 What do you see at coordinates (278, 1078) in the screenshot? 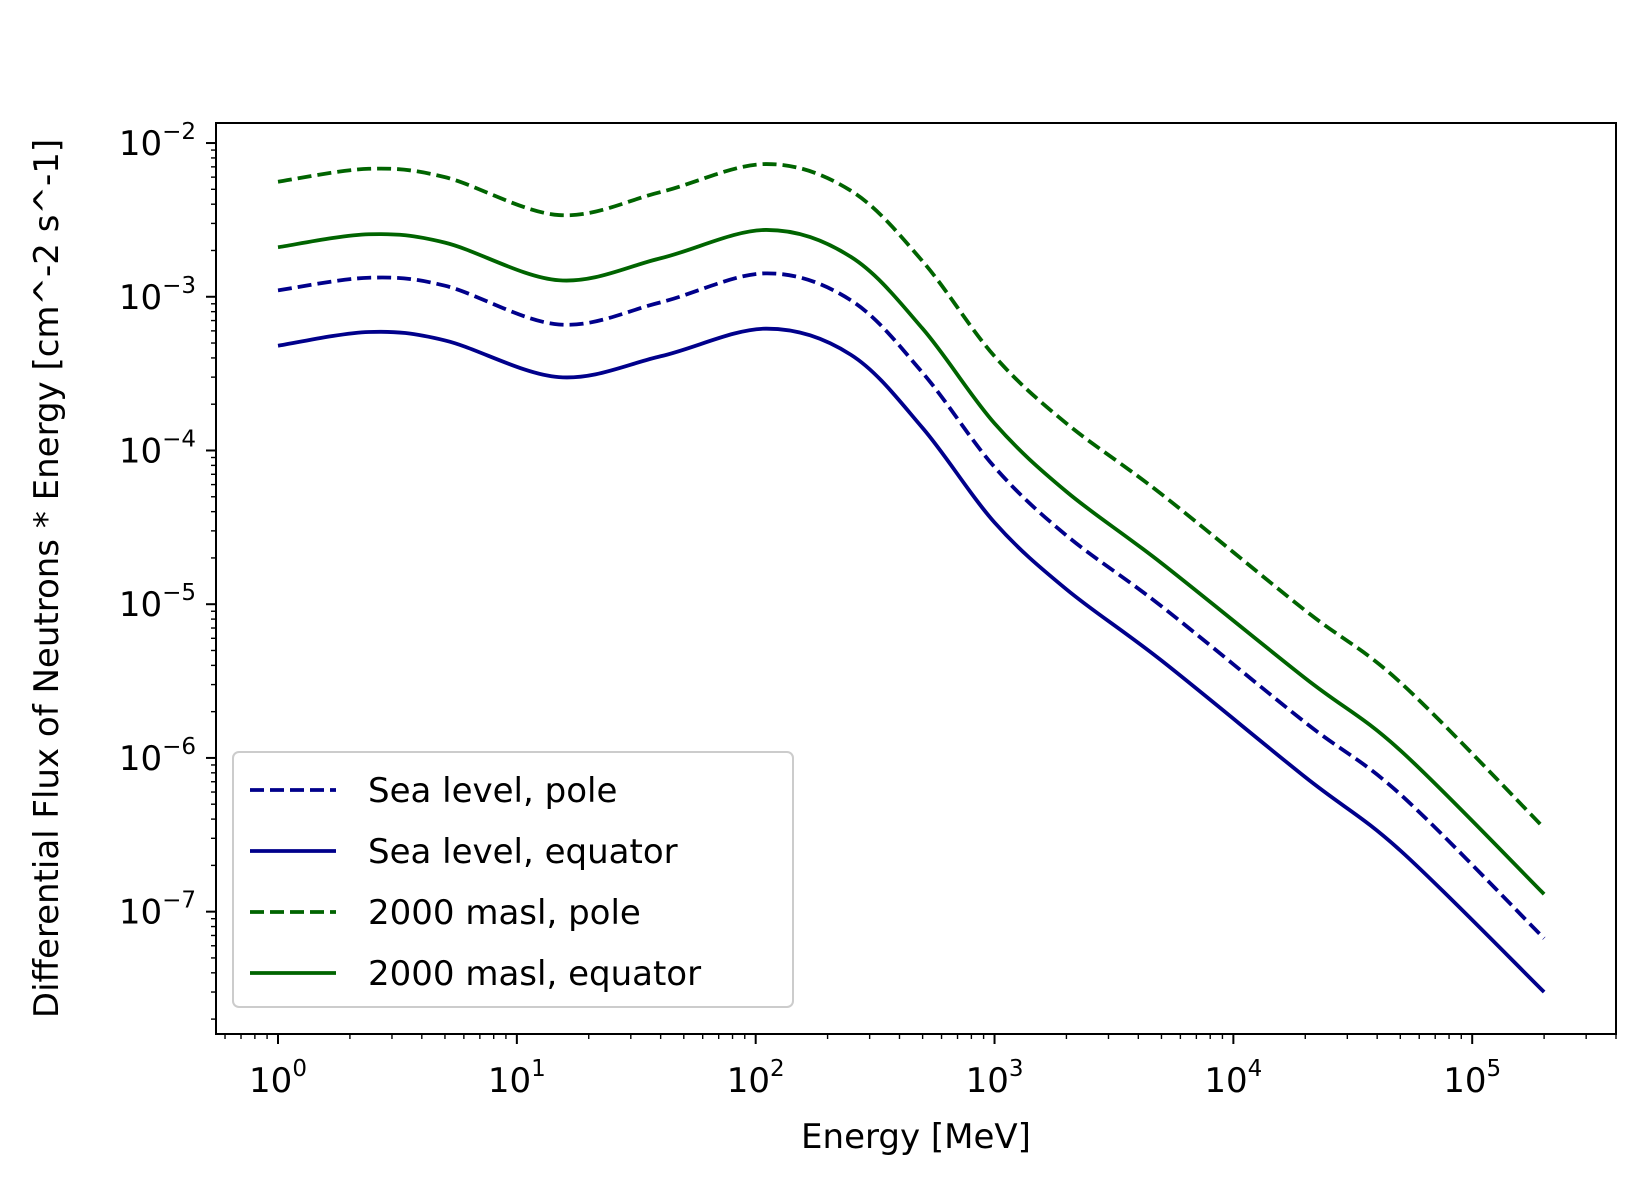
I see `x-tick-label: 10⁰` at bounding box center [278, 1078].